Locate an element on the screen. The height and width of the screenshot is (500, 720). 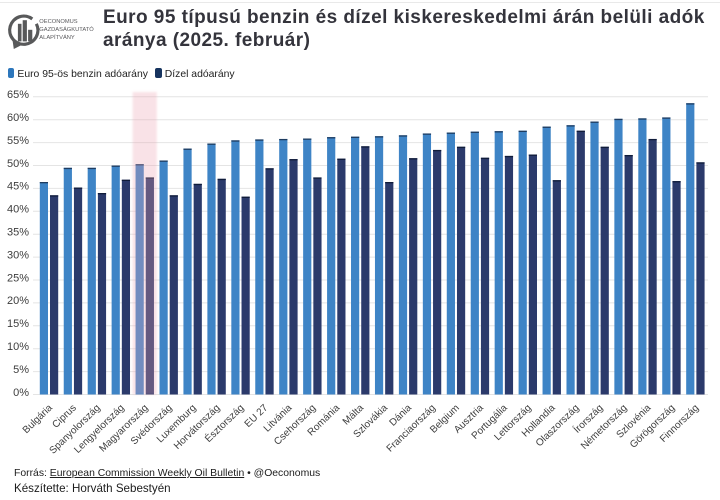
svg-text: 25% is located at coordinates (18, 278).